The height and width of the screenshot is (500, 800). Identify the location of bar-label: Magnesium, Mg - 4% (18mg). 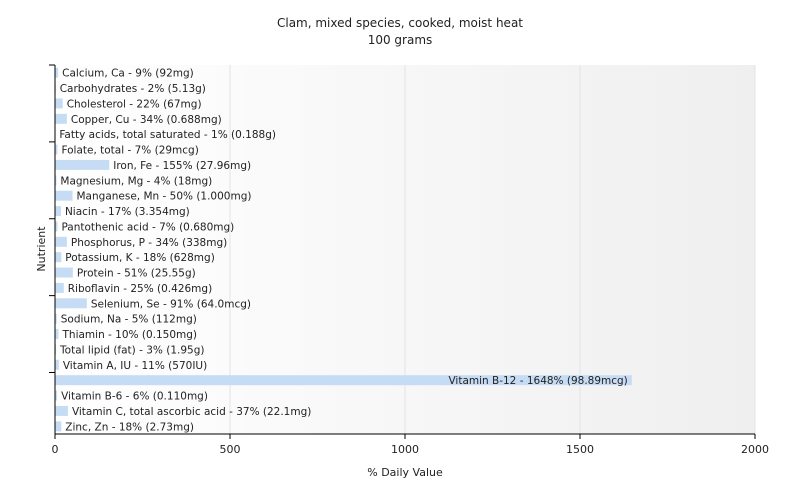
(136, 181).